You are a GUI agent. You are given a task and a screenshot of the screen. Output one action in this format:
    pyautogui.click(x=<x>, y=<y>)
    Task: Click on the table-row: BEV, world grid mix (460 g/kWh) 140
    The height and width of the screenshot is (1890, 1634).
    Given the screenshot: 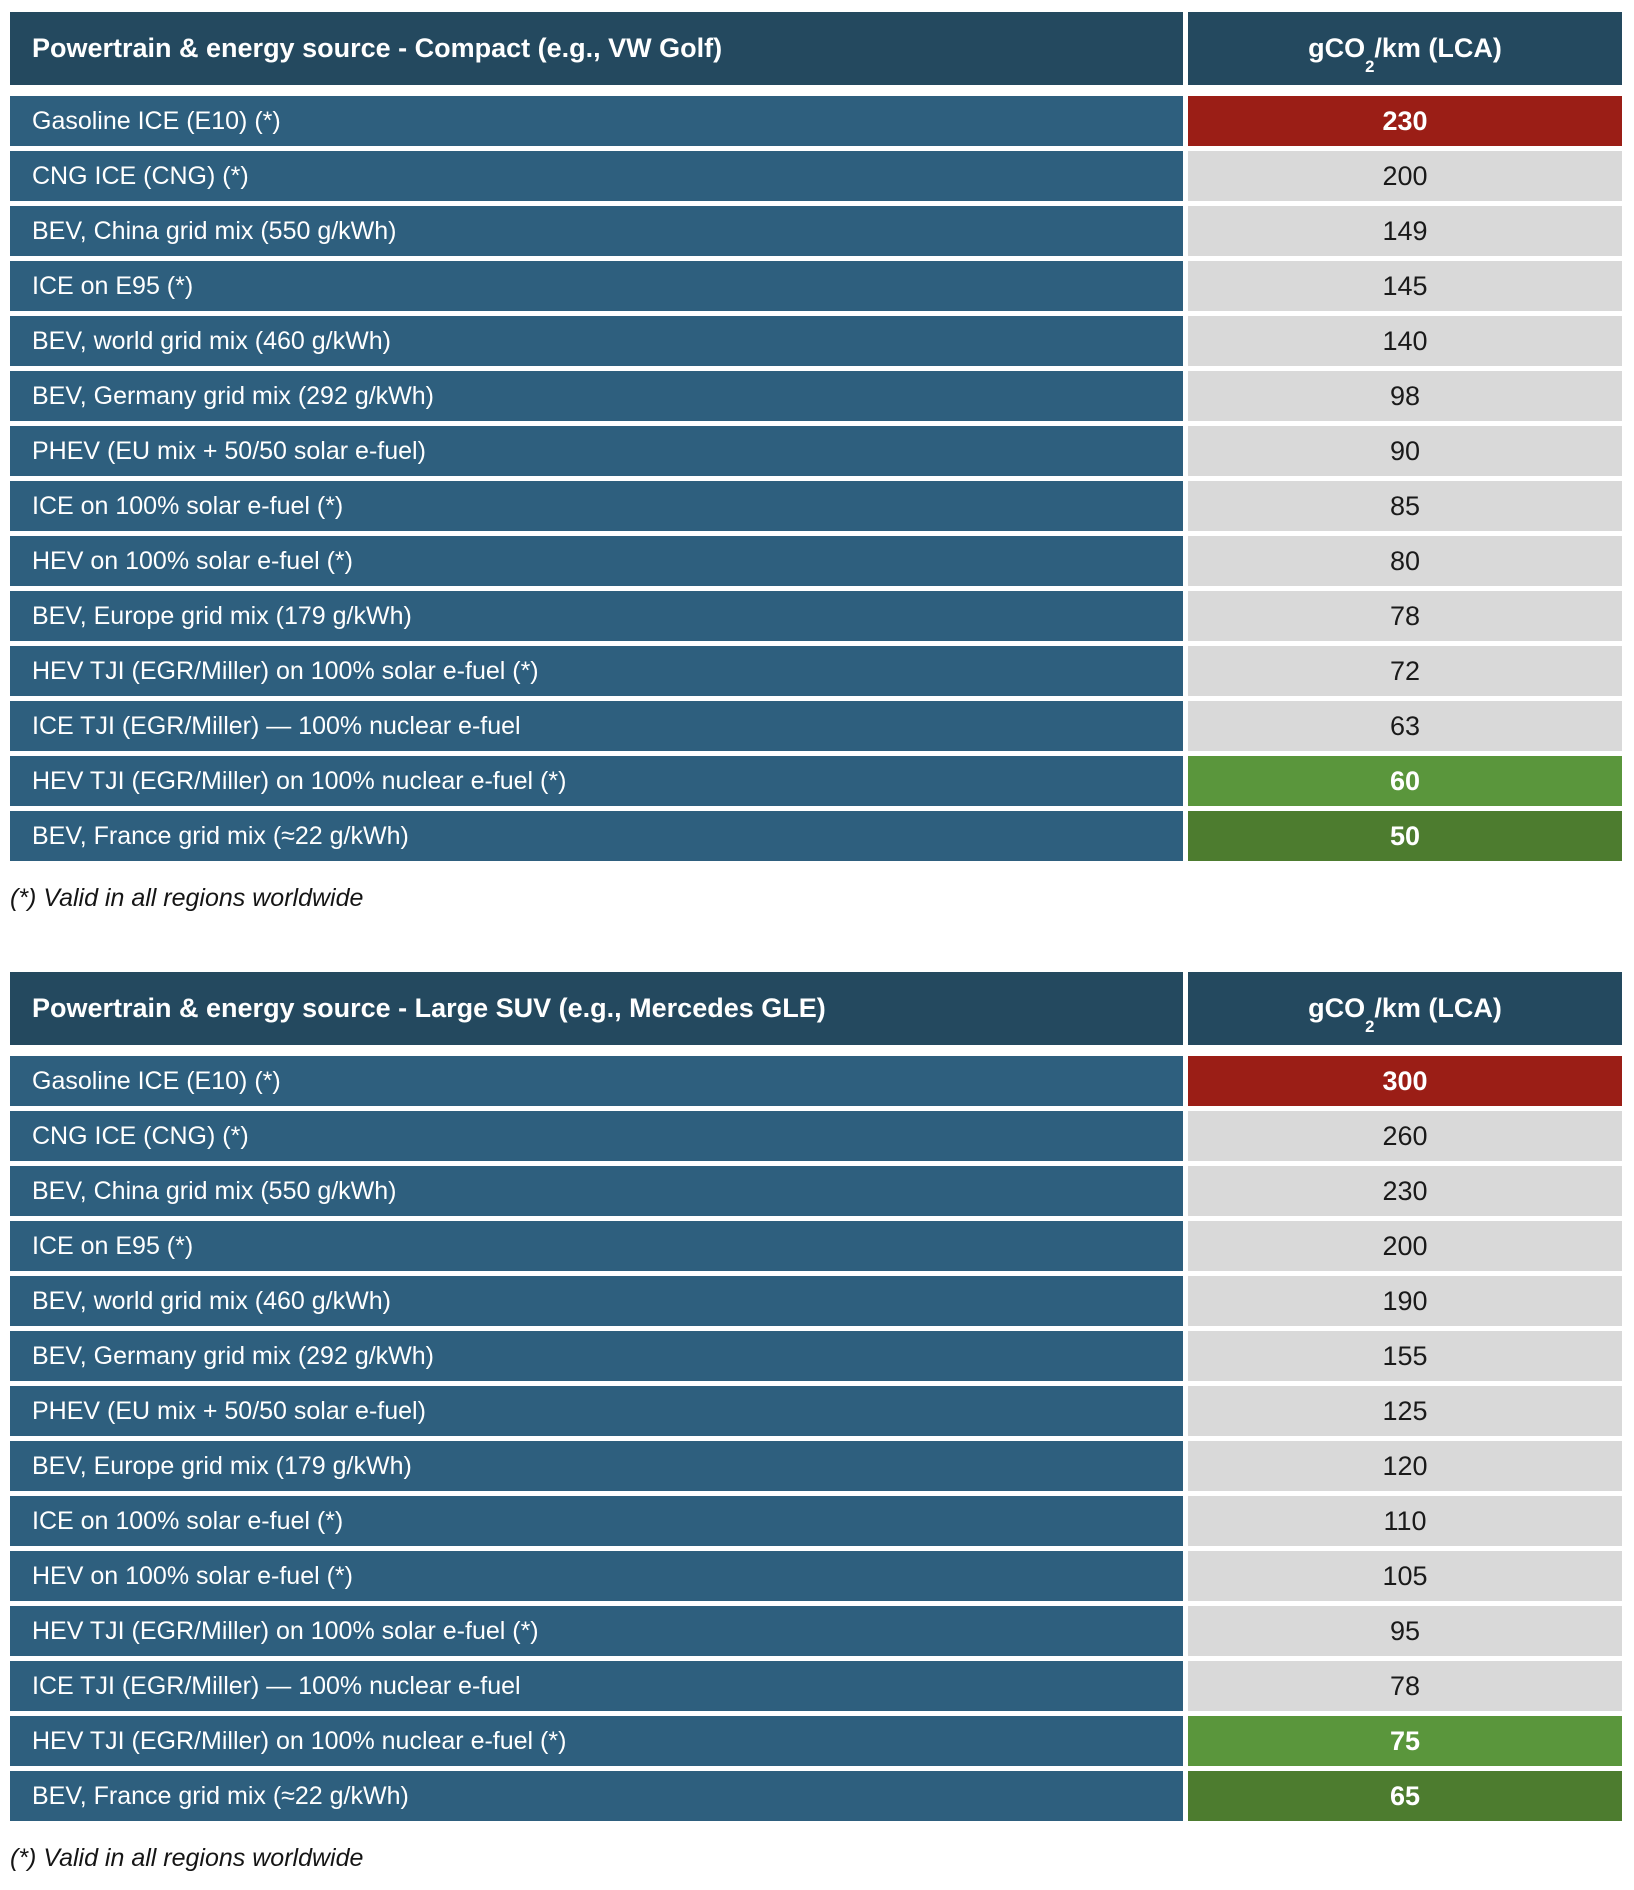 What is the action you would take?
    pyautogui.click(x=816, y=341)
    